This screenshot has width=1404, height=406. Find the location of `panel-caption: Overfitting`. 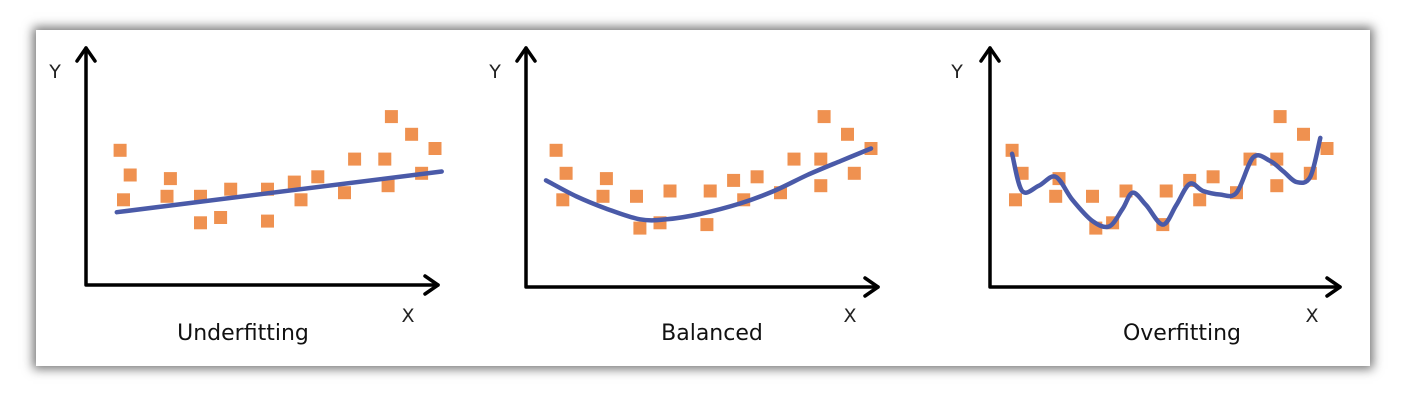

panel-caption: Overfitting is located at coordinates (1182, 333).